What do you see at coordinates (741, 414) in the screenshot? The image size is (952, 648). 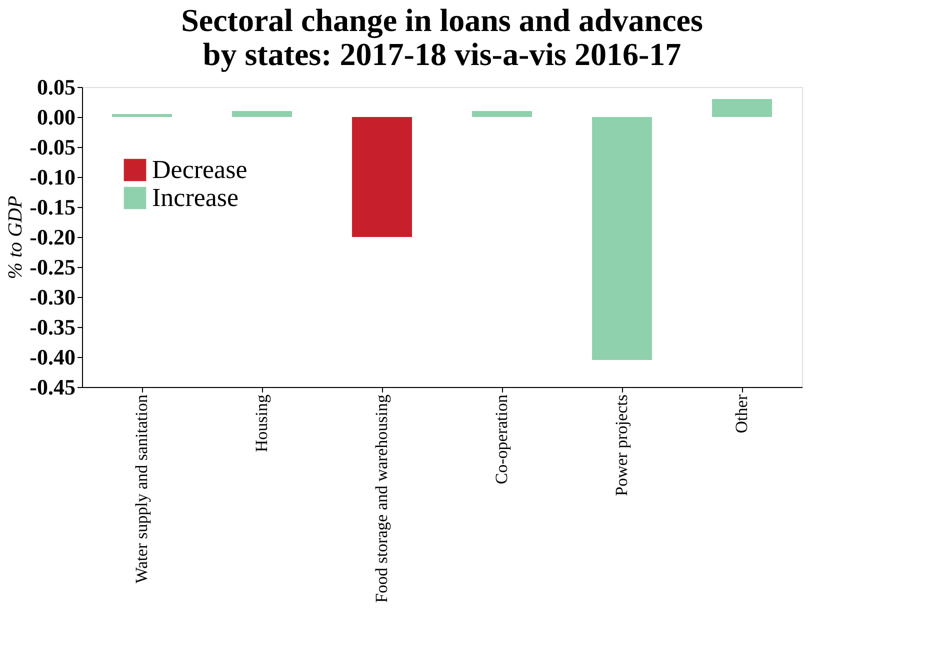 I see `x-tick-label: Other` at bounding box center [741, 414].